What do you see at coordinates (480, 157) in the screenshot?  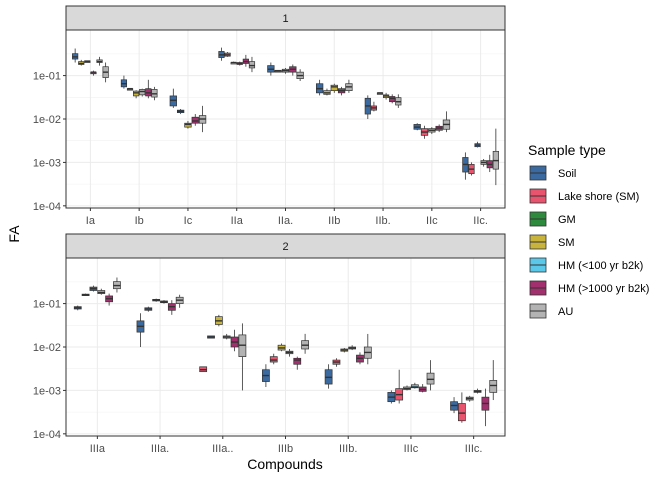 I see `box-group-IIc.` at bounding box center [480, 157].